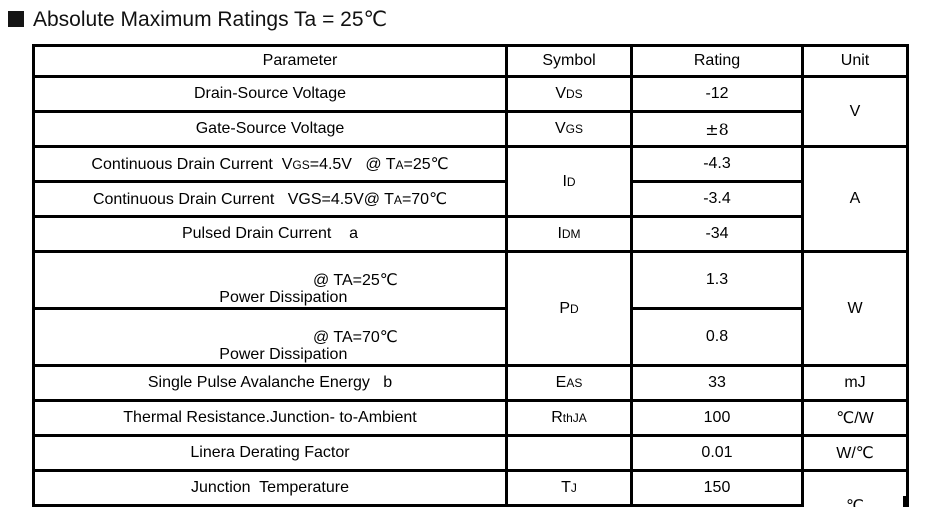 This screenshot has height=507, width=932. I want to click on unit-cell-celsius: ℃, so click(855, 488).